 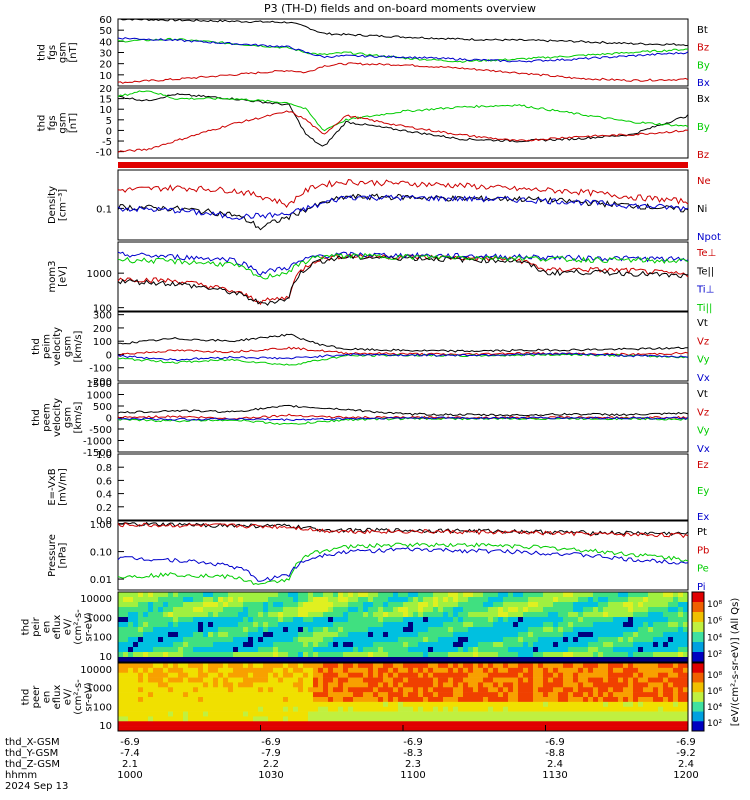 I want to click on series-line, so click(x=403, y=131).